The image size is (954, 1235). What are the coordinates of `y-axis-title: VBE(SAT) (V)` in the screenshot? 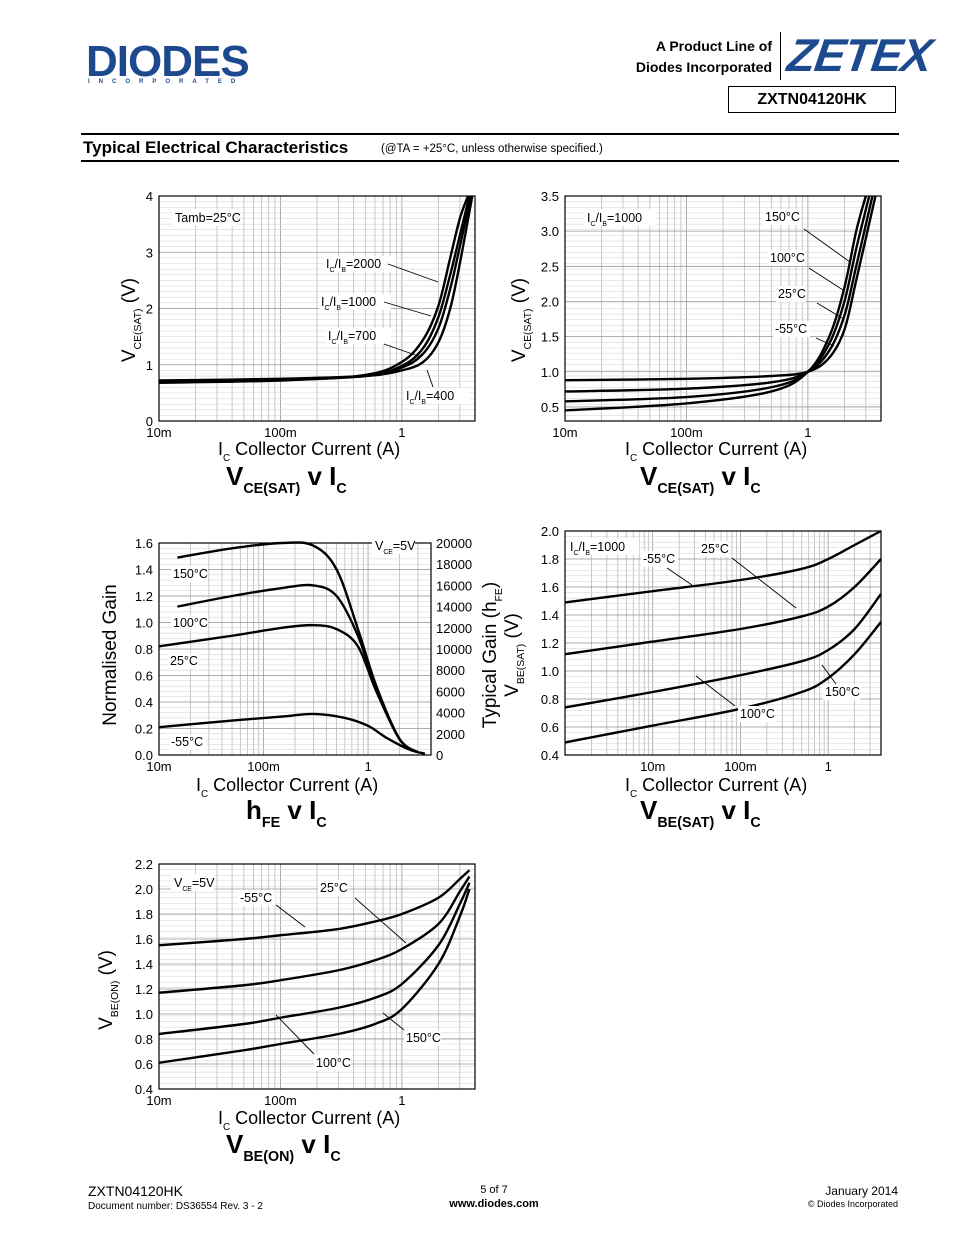 It's located at (514, 655).